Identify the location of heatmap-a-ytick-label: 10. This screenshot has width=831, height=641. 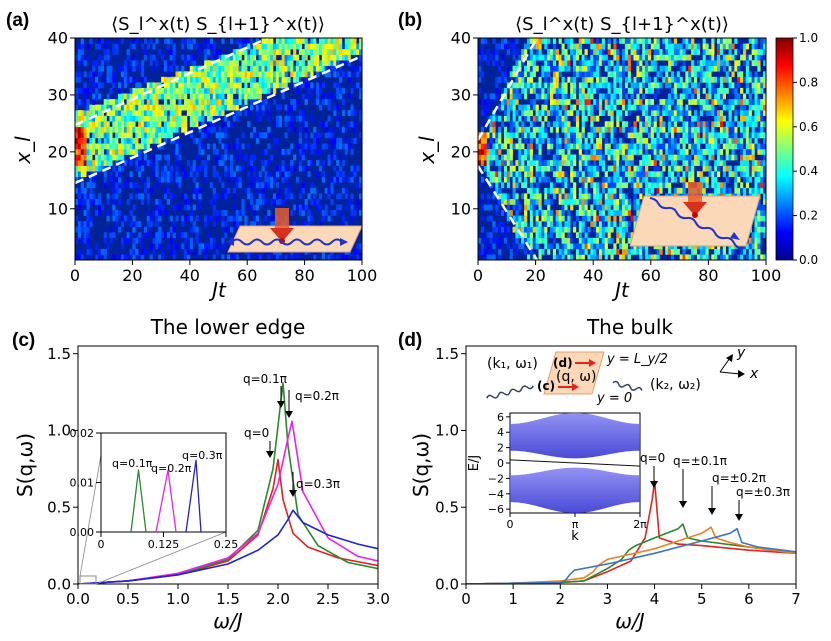
(58, 208).